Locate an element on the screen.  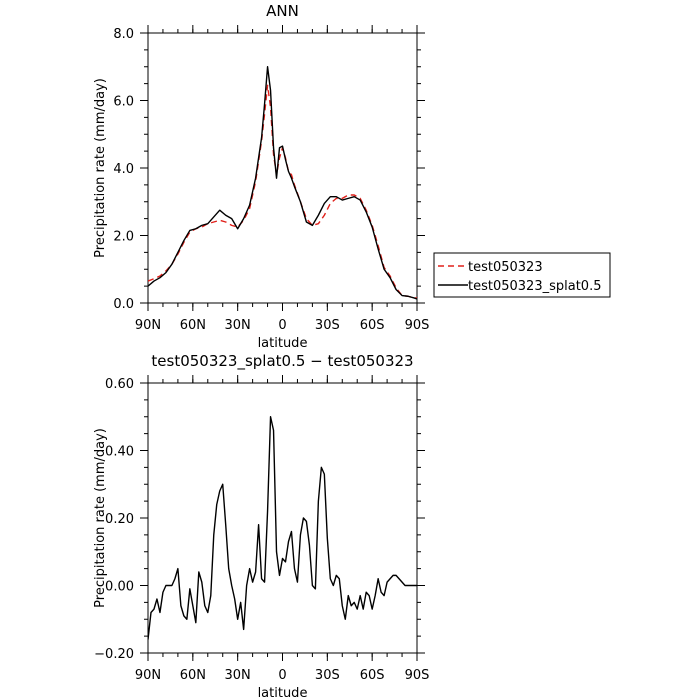
legend-box is located at coordinates (522, 275).